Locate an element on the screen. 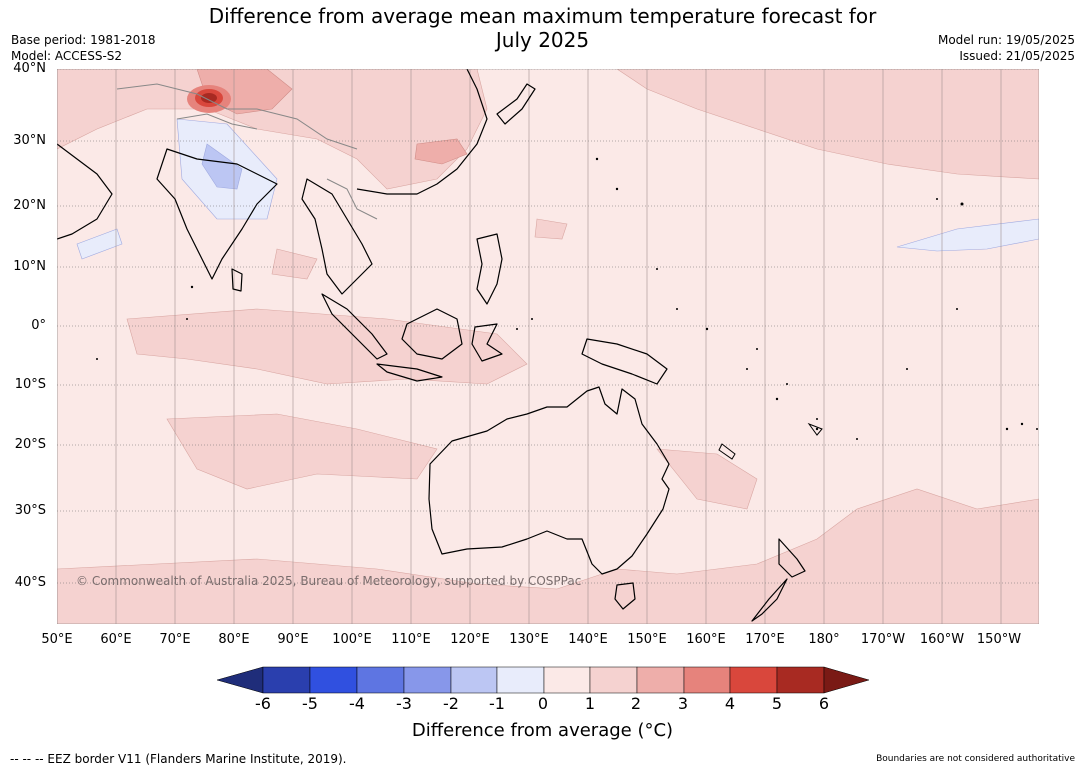 The width and height of the screenshot is (1085, 770). cb-tick-3: 3 is located at coordinates (683, 703).